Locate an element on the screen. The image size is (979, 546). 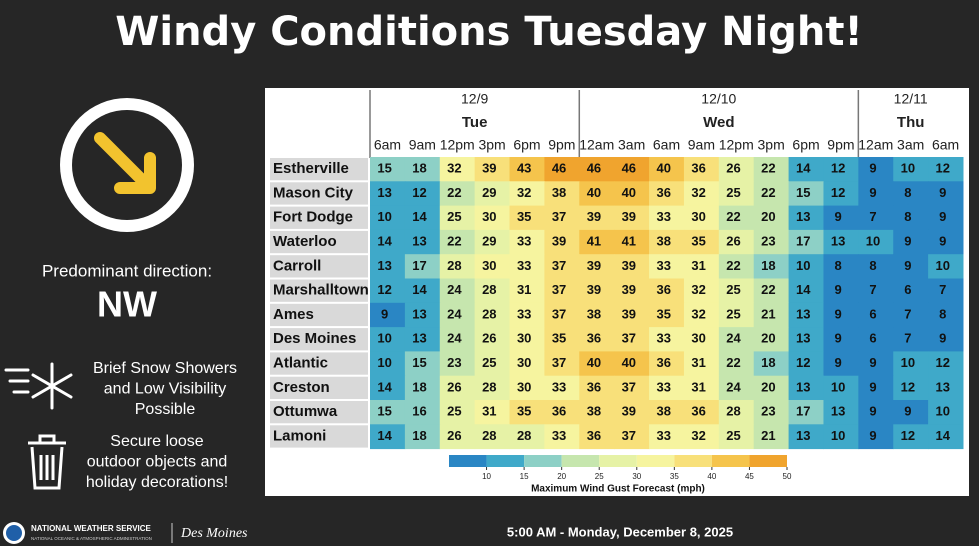
gust-value: 26 is located at coordinates (454, 386).